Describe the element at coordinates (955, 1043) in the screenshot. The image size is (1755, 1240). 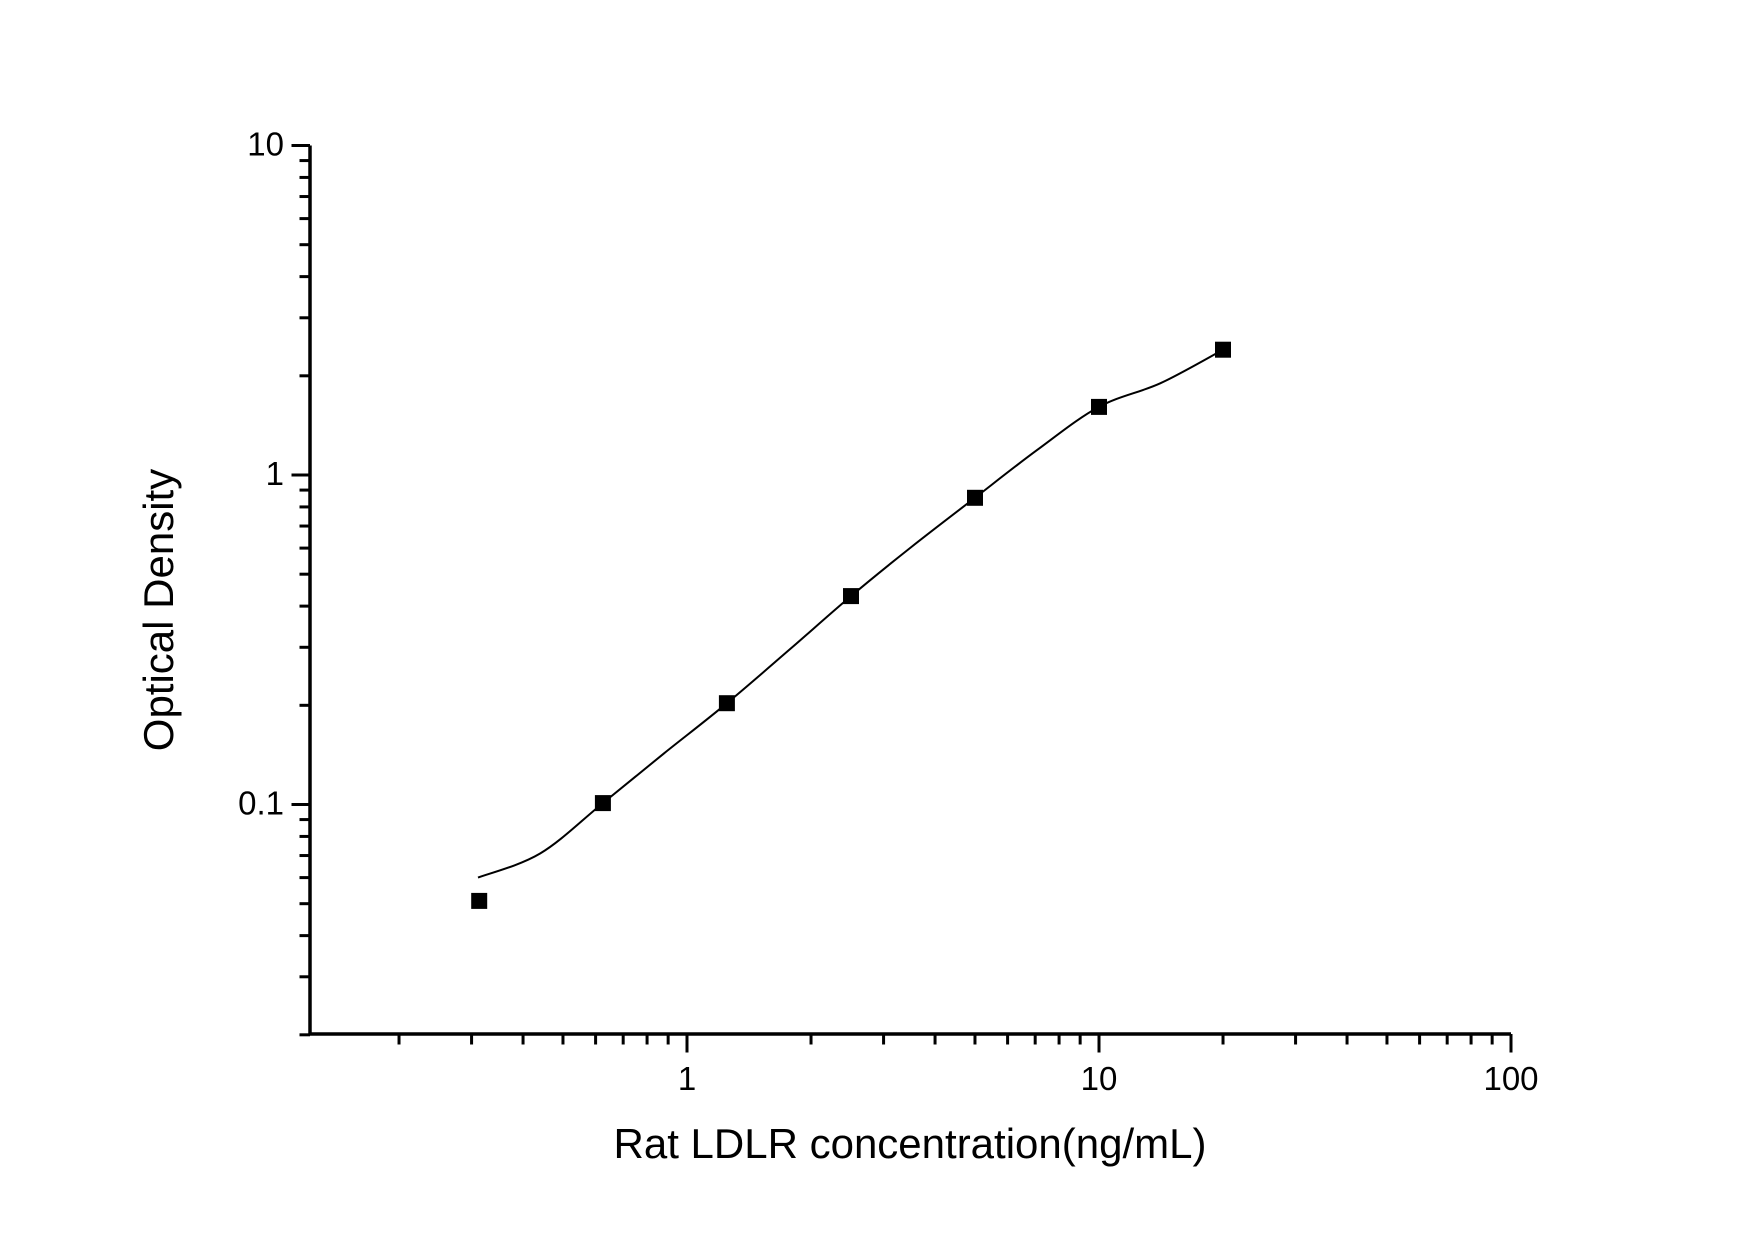
I see `x-axis-ticks` at that location.